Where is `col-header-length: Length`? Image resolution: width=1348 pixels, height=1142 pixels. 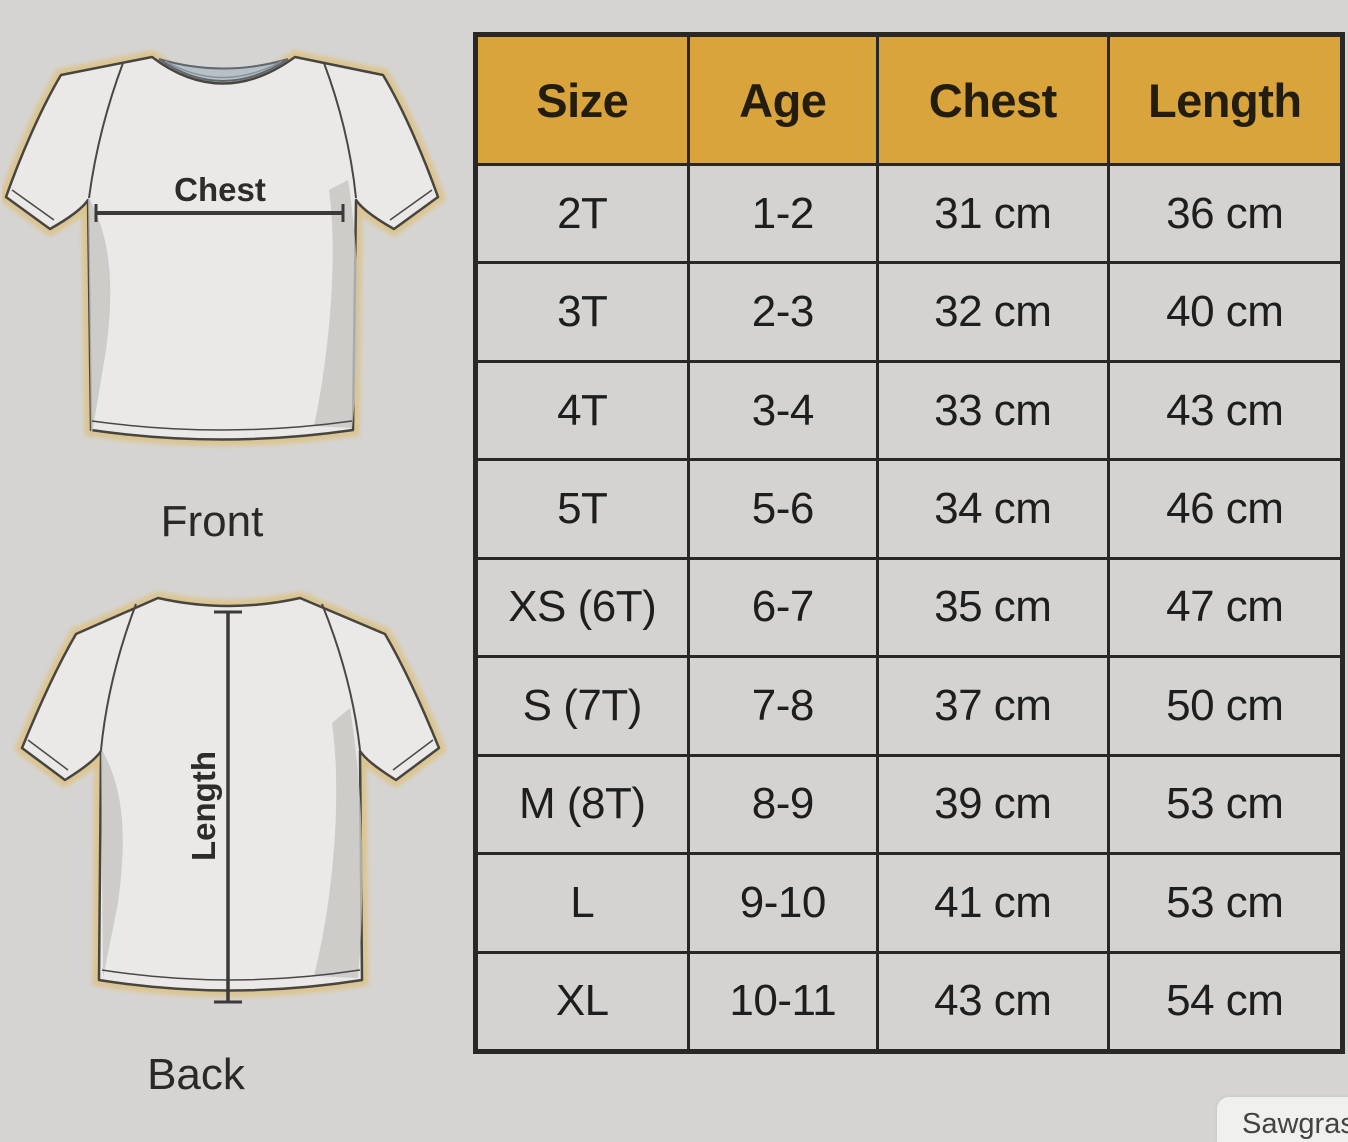
col-header-length: Length is located at coordinates (1224, 100).